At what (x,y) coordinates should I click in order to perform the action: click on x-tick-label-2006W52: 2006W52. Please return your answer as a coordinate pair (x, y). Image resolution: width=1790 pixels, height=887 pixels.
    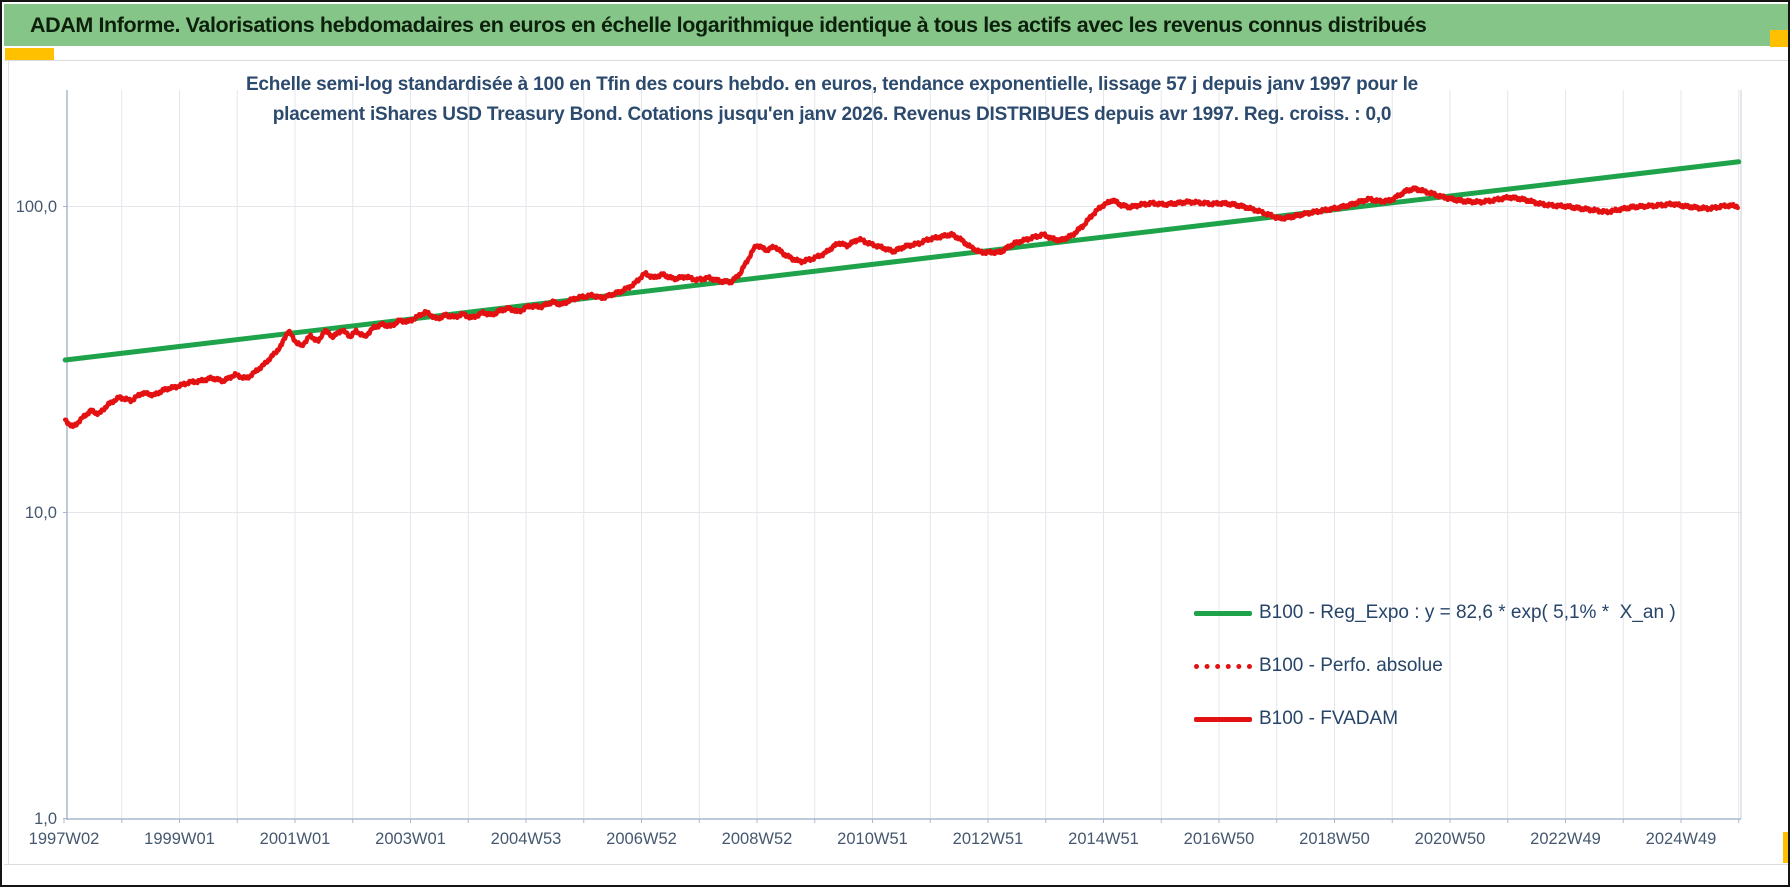
    Looking at the image, I should click on (641, 839).